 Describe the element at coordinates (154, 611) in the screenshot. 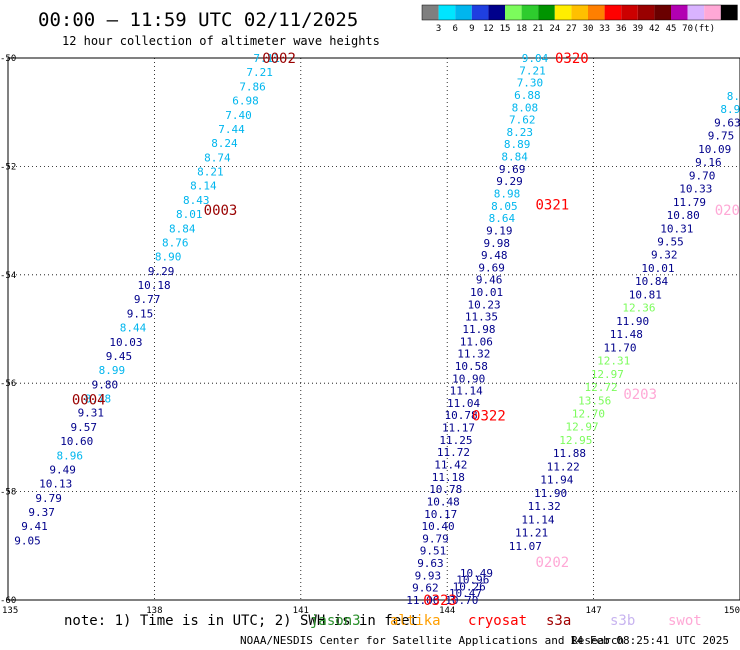

I see `x-tick-label: 138` at that location.